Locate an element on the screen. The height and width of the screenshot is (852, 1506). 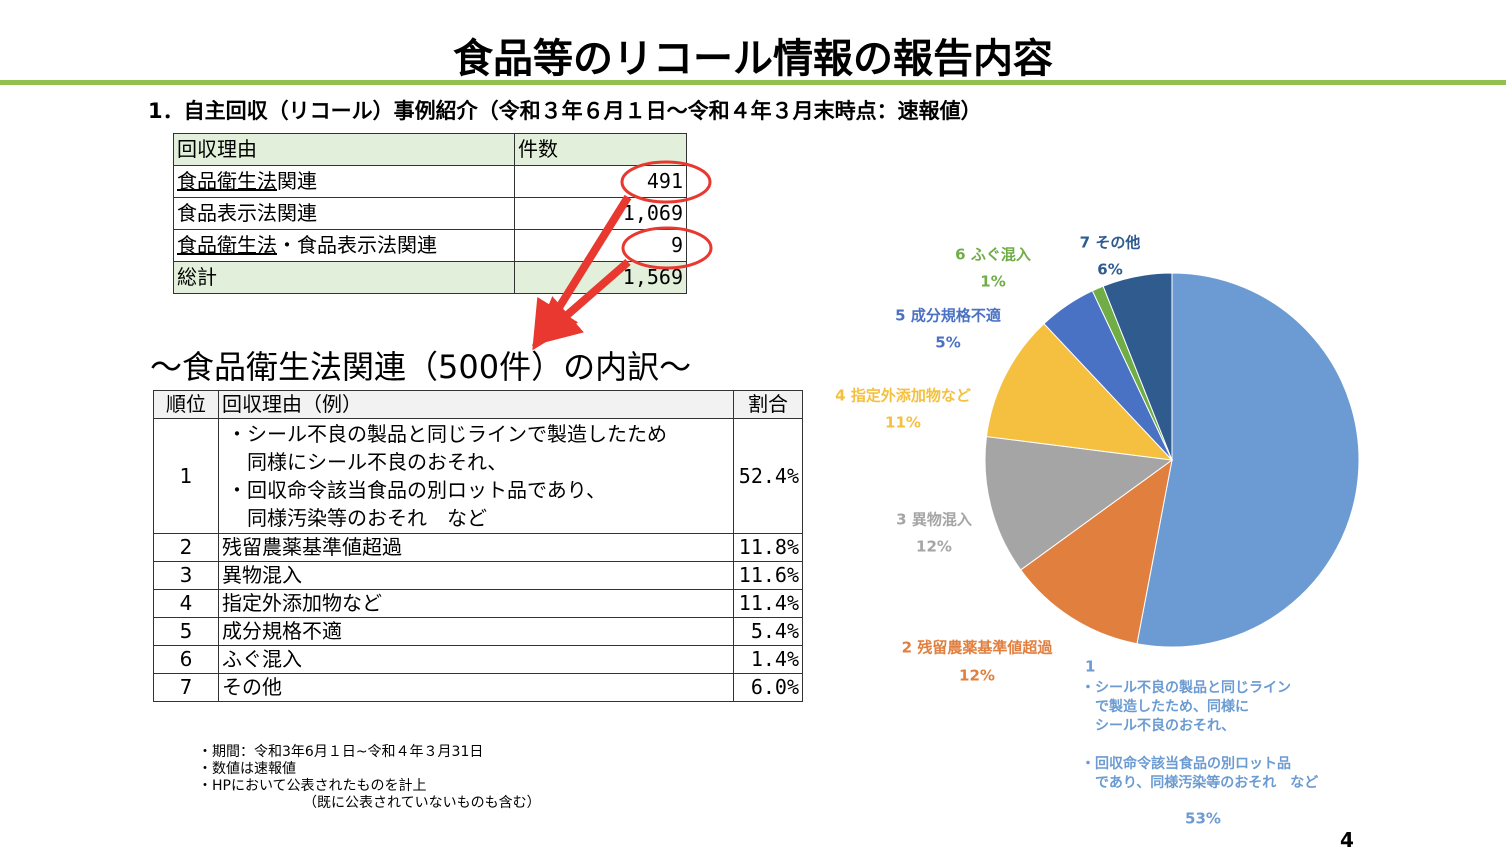
reason-cell: ふぐ混入 is located at coordinates (476, 659).